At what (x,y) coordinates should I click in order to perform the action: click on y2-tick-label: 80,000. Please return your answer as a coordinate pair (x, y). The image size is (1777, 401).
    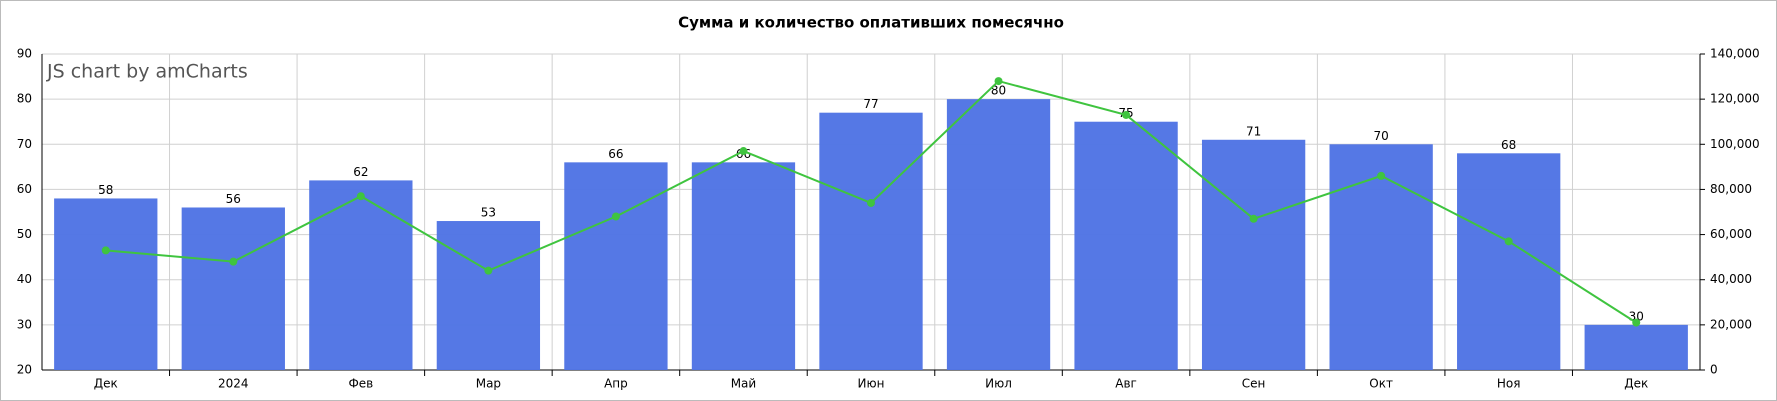
    Looking at the image, I should click on (1731, 189).